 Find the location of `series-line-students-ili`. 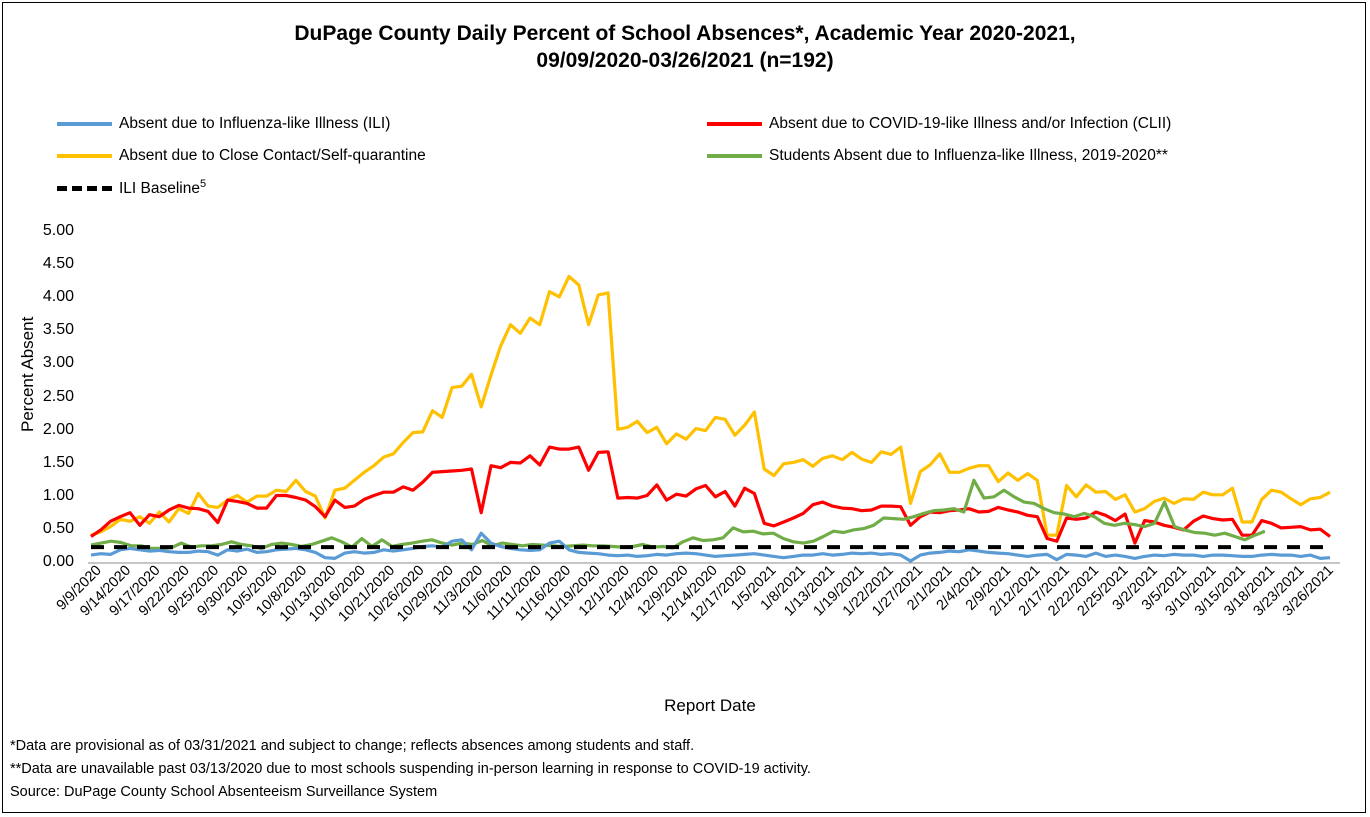

series-line-students-ili is located at coordinates (678, 514).